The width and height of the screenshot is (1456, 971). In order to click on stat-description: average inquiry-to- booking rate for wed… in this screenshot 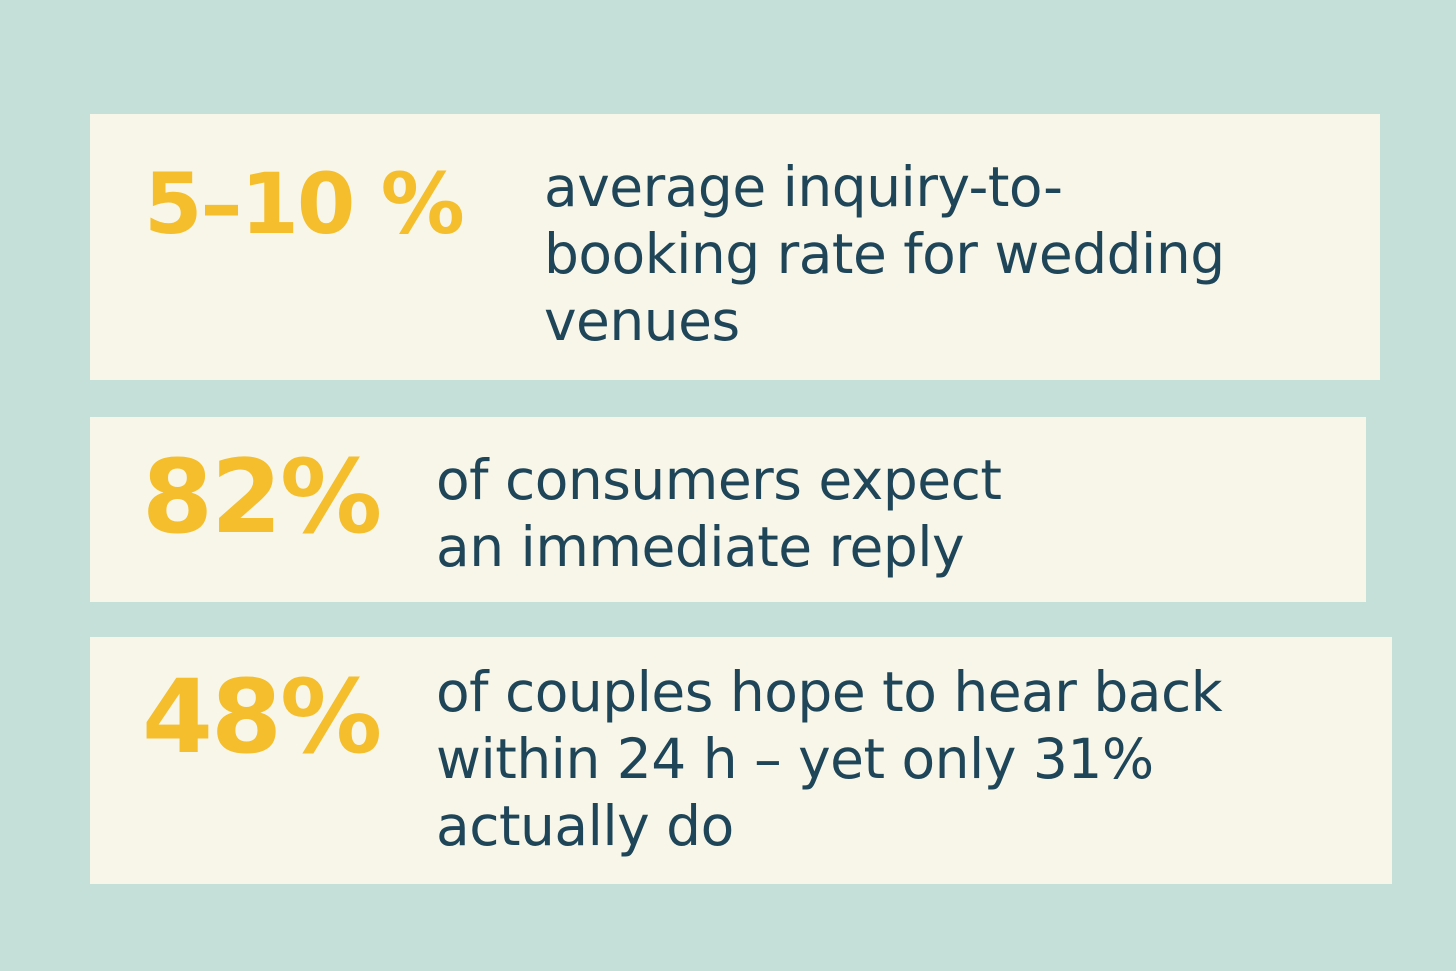, I will do `click(944, 254)`.